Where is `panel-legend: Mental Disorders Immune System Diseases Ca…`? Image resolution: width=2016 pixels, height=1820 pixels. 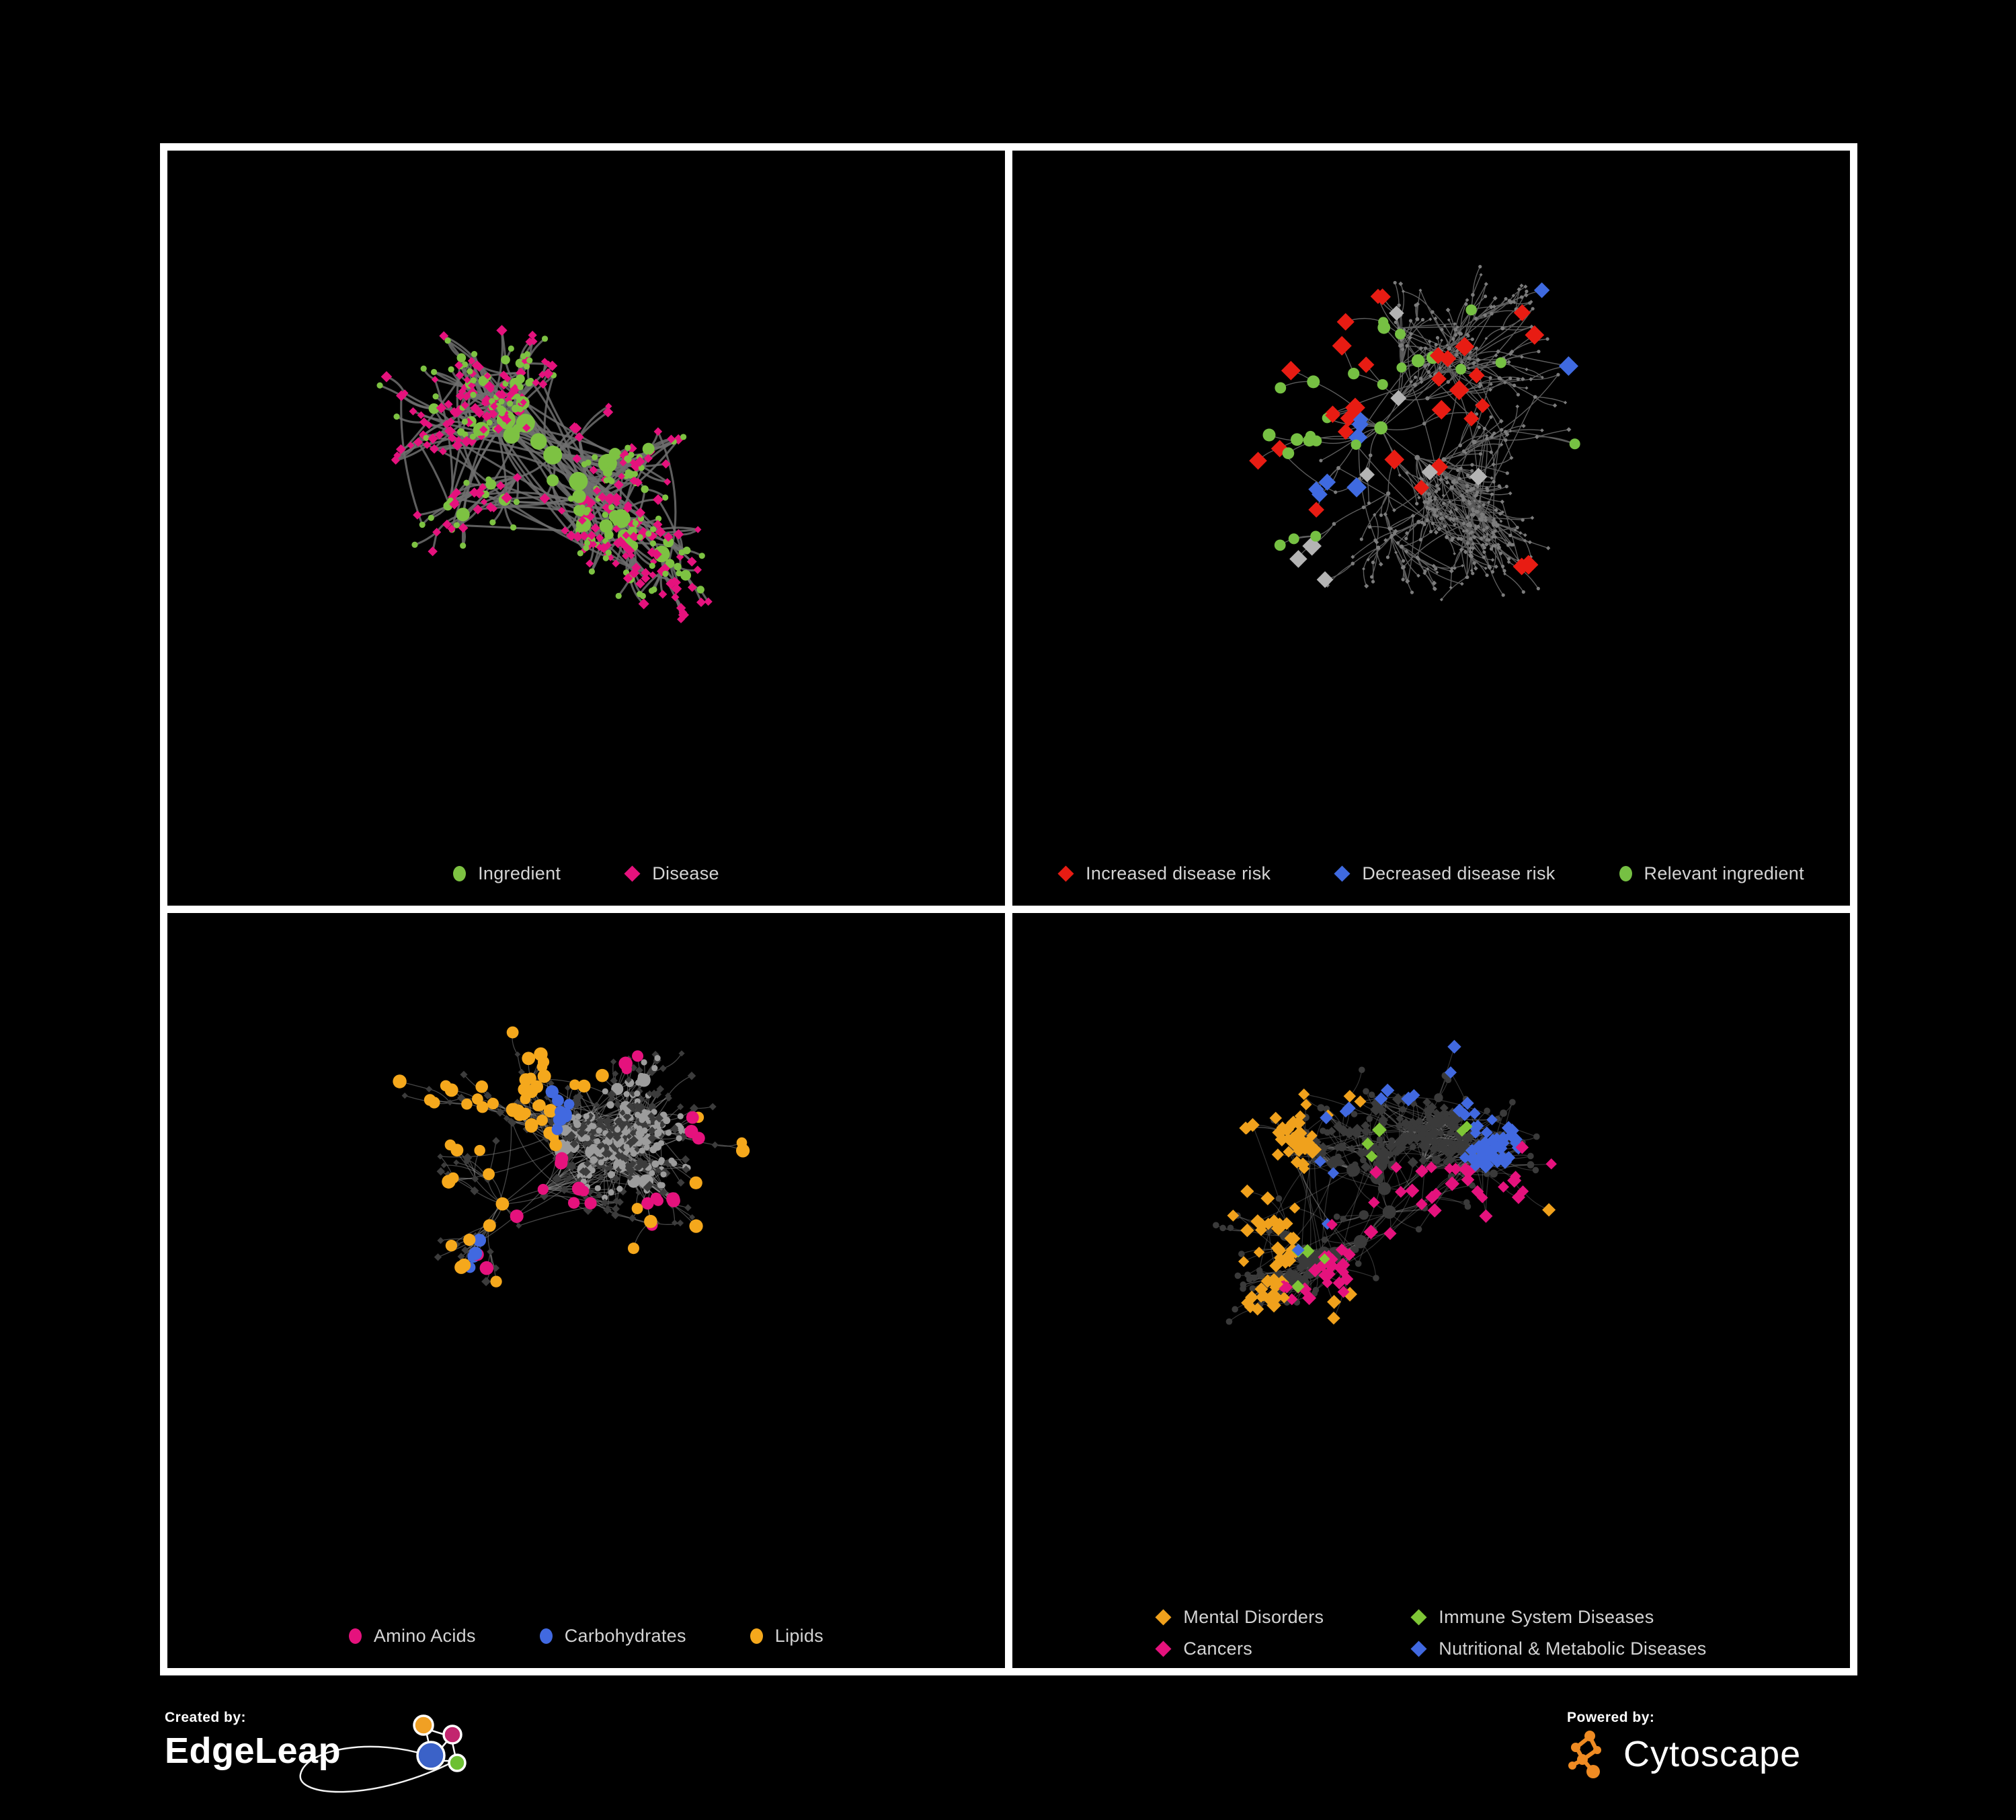 panel-legend: Mental Disorders Immune System Diseases Ca… is located at coordinates (1431, 1630).